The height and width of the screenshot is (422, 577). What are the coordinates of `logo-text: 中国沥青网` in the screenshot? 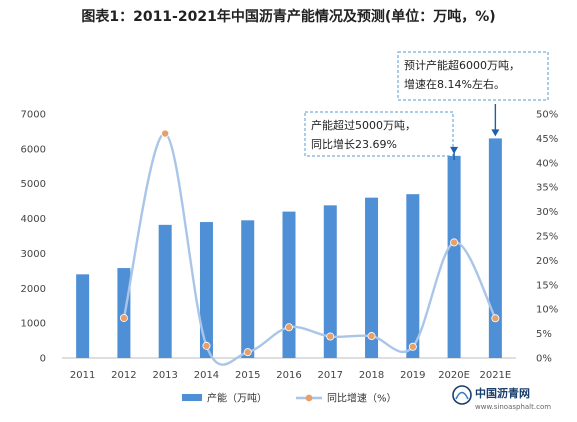 It's located at (502, 393).